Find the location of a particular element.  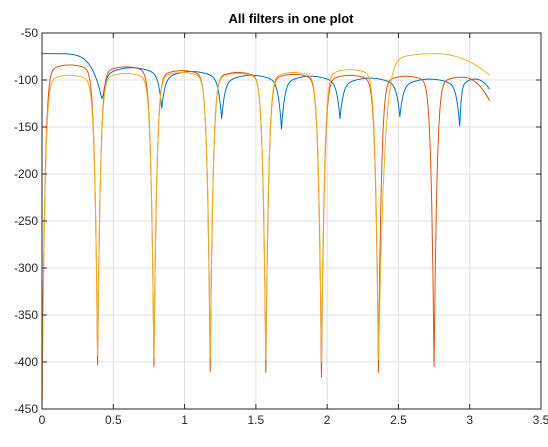

y-tick-label: -50 is located at coordinates (30, 33).